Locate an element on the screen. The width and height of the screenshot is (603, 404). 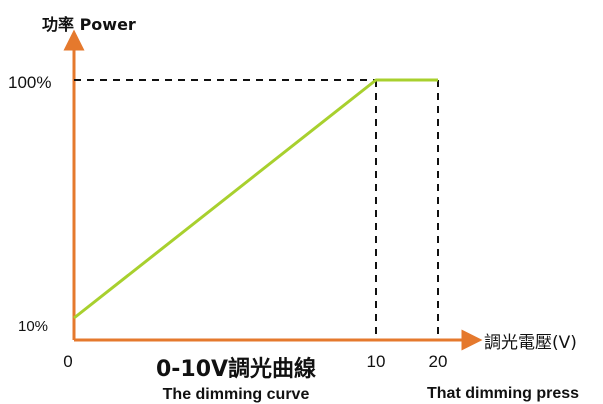
y-tick-100: 100% is located at coordinates (29, 82).